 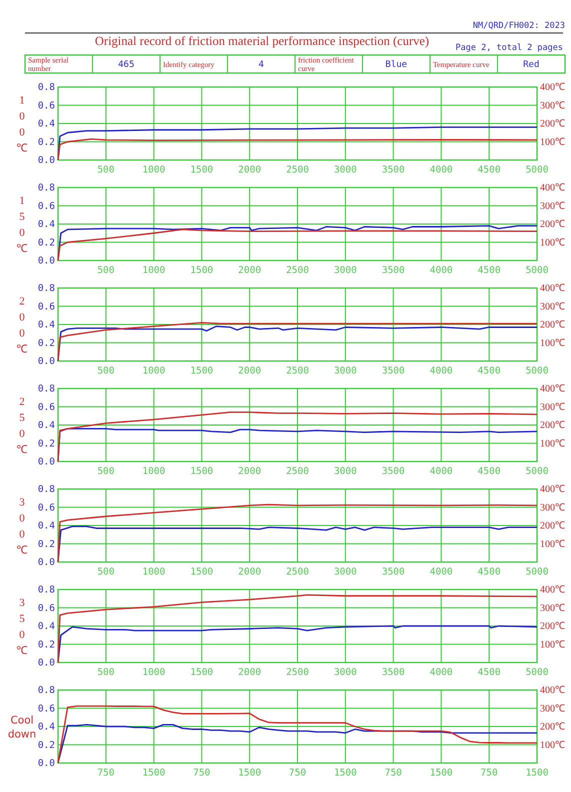 What do you see at coordinates (22, 526) in the screenshot?
I see `y-axis-title: 300℃` at bounding box center [22, 526].